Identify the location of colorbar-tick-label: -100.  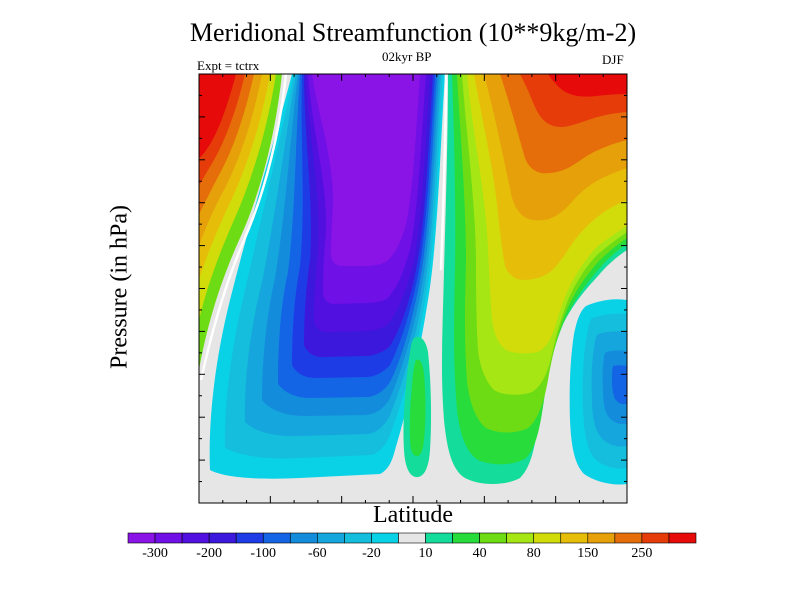
(263, 553).